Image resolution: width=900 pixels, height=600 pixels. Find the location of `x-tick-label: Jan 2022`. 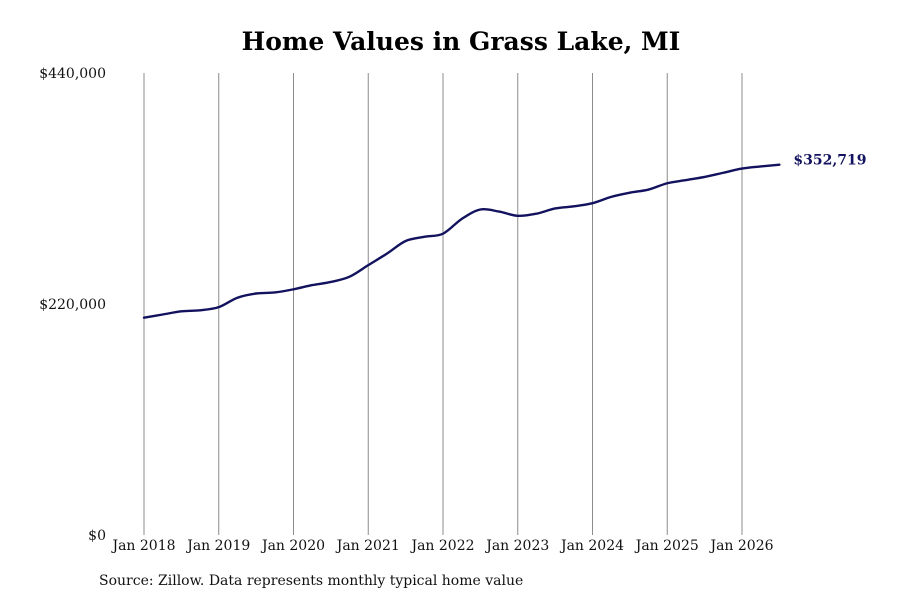

x-tick-label: Jan 2022 is located at coordinates (441, 546).